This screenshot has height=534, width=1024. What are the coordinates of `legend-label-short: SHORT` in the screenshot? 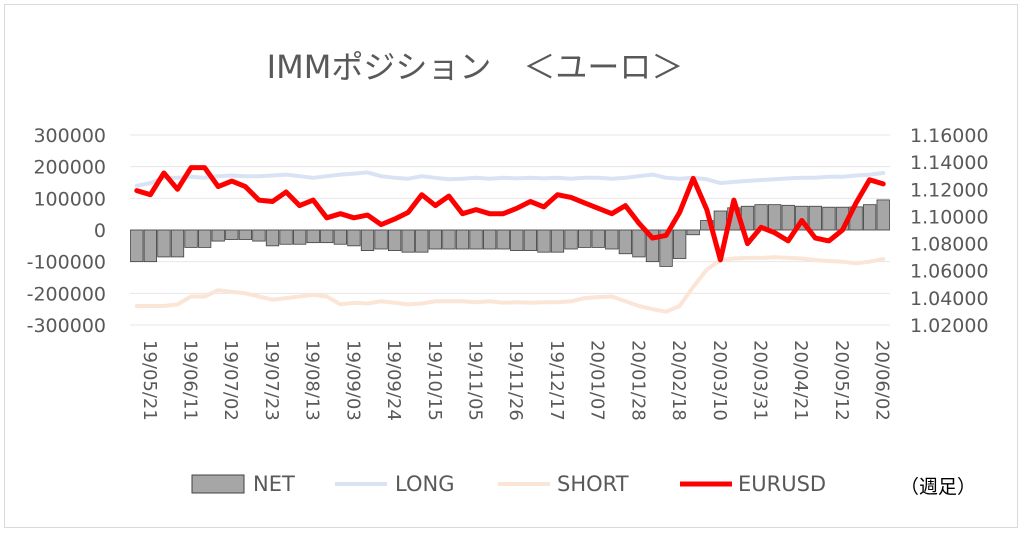 It's located at (593, 484).